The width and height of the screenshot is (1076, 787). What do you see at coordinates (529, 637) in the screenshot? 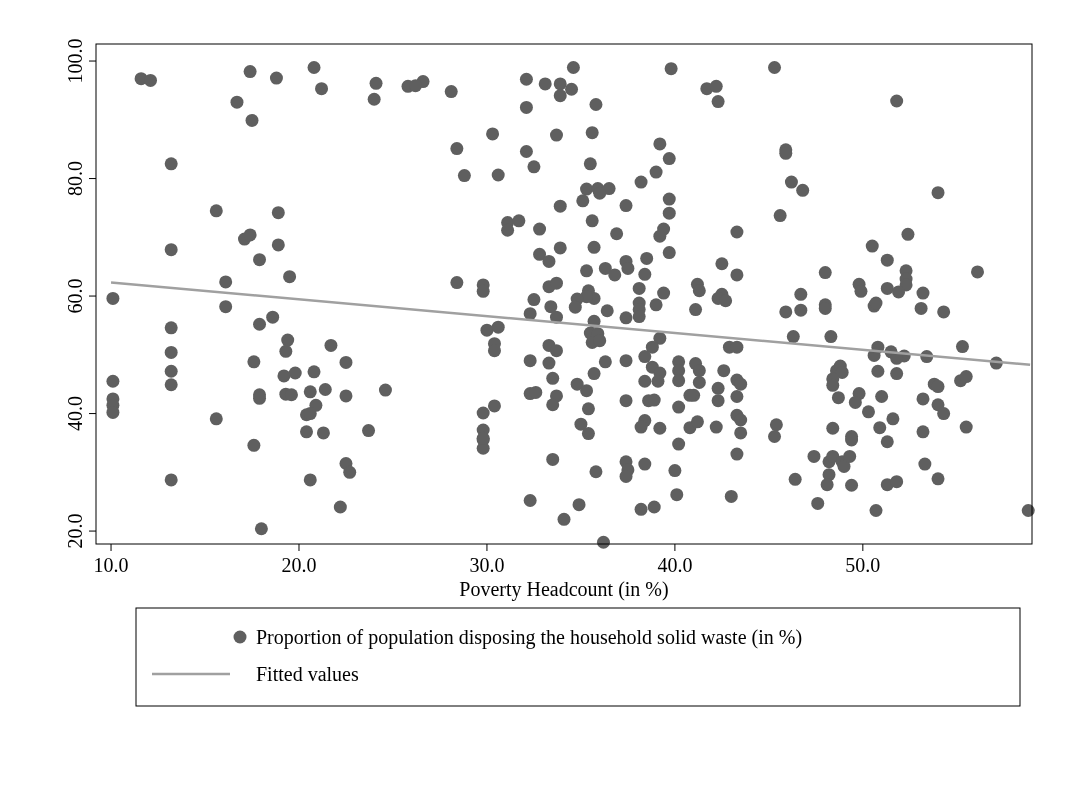
I see `legend-label: Proportion of population disposing the household solid waste (in %)` at bounding box center [529, 637].